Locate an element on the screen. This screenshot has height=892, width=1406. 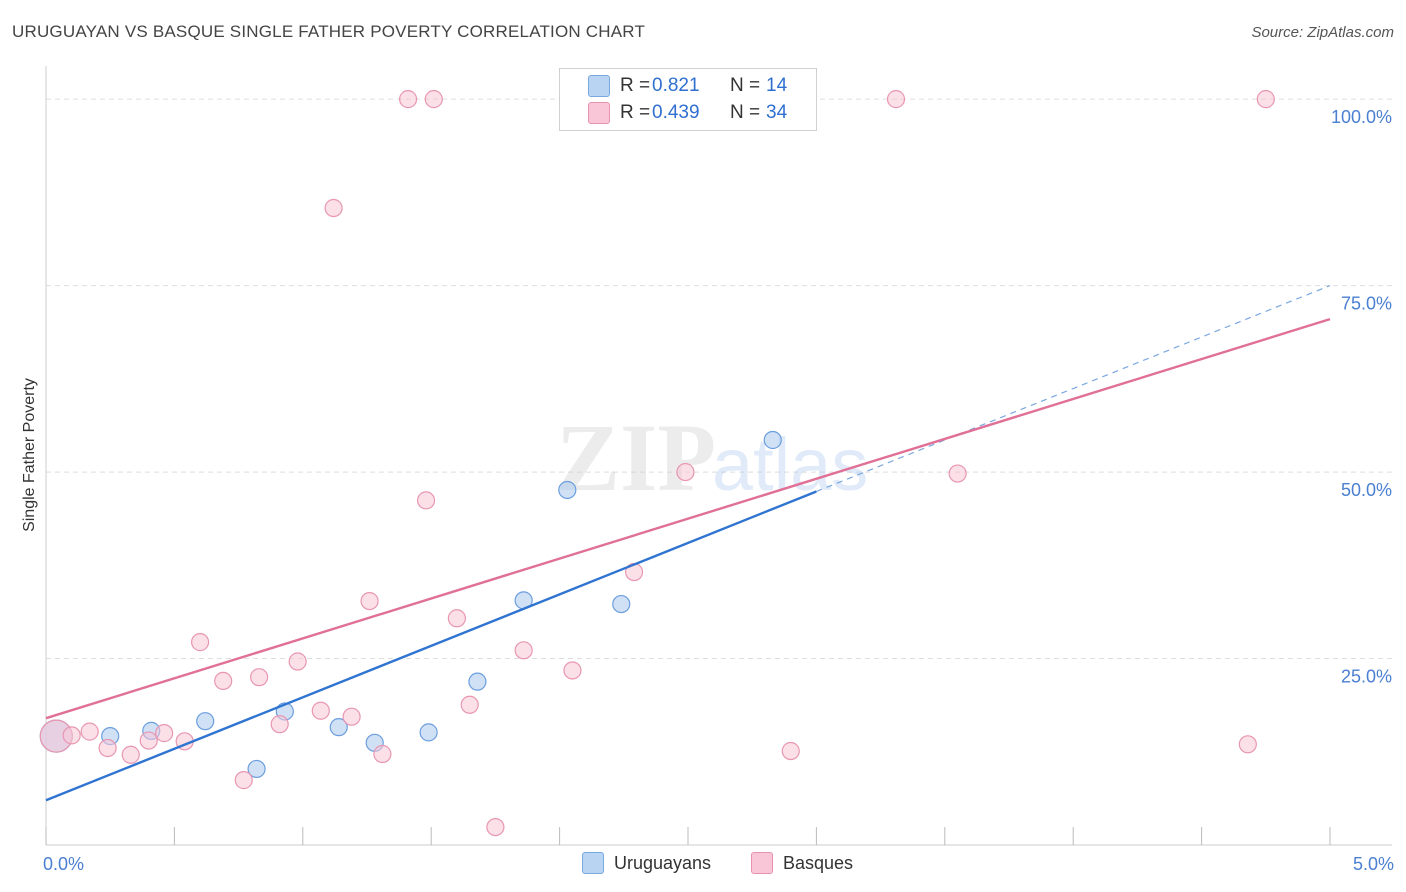
legend-swatch-basques is located at coordinates (599, 113).